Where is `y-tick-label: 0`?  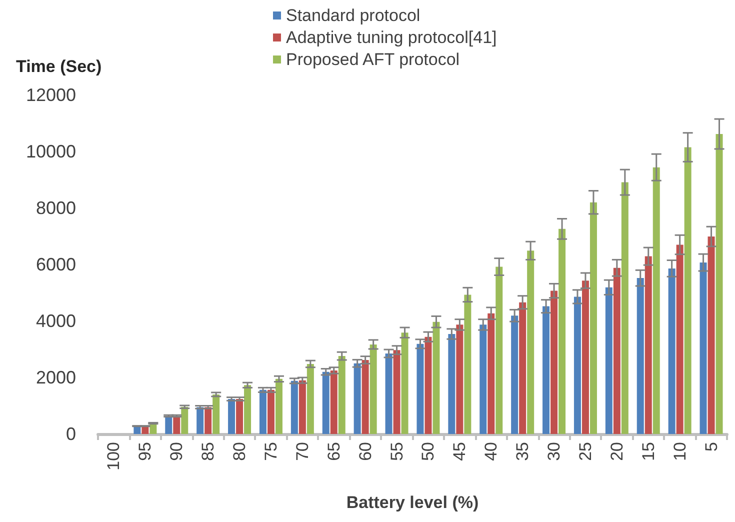
y-tick-label: 0 is located at coordinates (71, 434).